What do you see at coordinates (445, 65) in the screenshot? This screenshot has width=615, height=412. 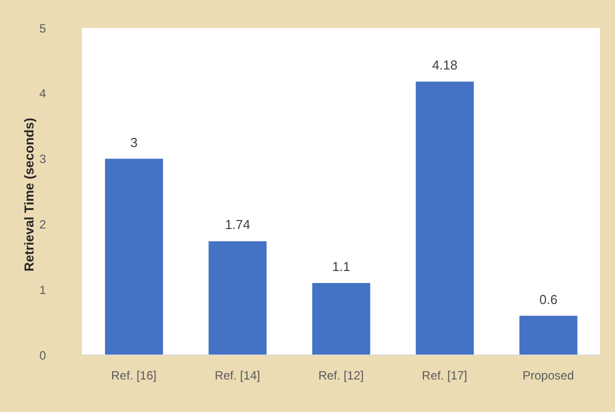 I see `data-label: 4.18` at bounding box center [445, 65].